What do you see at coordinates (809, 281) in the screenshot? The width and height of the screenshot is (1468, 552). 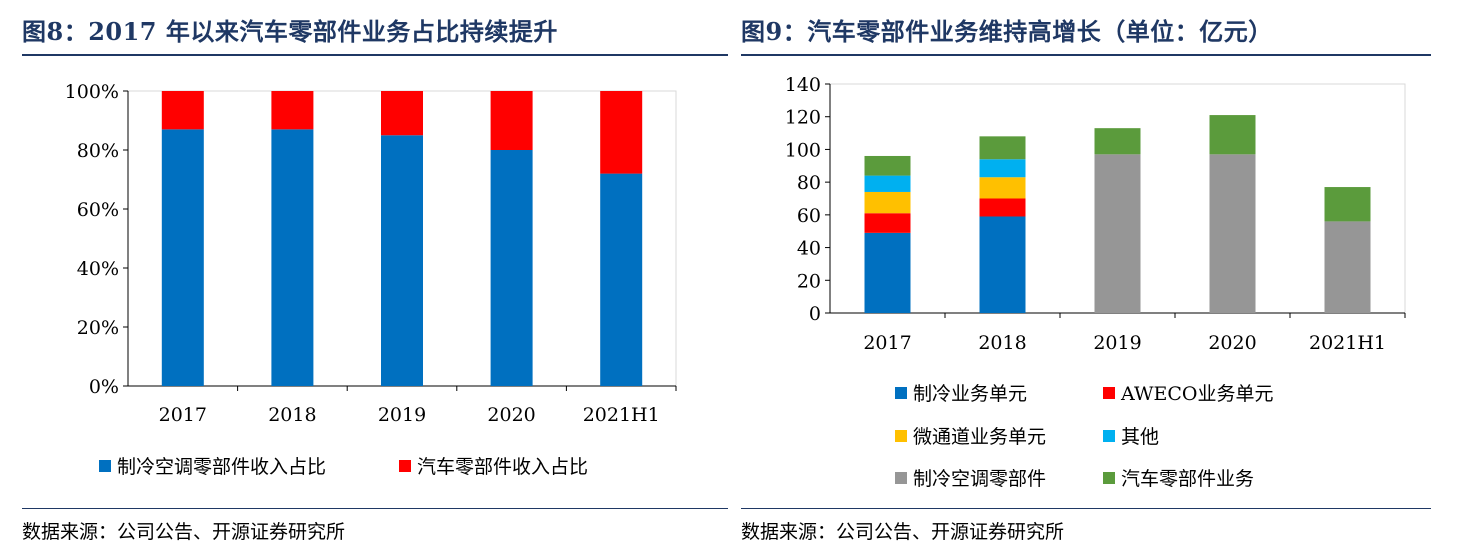 I see `y-tick-label: 20` at bounding box center [809, 281].